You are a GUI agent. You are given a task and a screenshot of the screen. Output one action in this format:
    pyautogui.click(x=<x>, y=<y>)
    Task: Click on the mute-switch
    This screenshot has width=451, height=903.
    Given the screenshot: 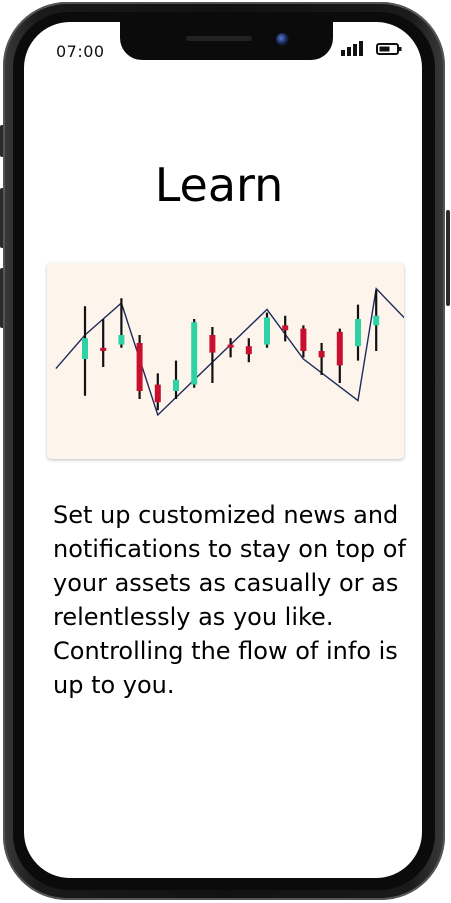 What is the action you would take?
    pyautogui.click(x=2, y=141)
    